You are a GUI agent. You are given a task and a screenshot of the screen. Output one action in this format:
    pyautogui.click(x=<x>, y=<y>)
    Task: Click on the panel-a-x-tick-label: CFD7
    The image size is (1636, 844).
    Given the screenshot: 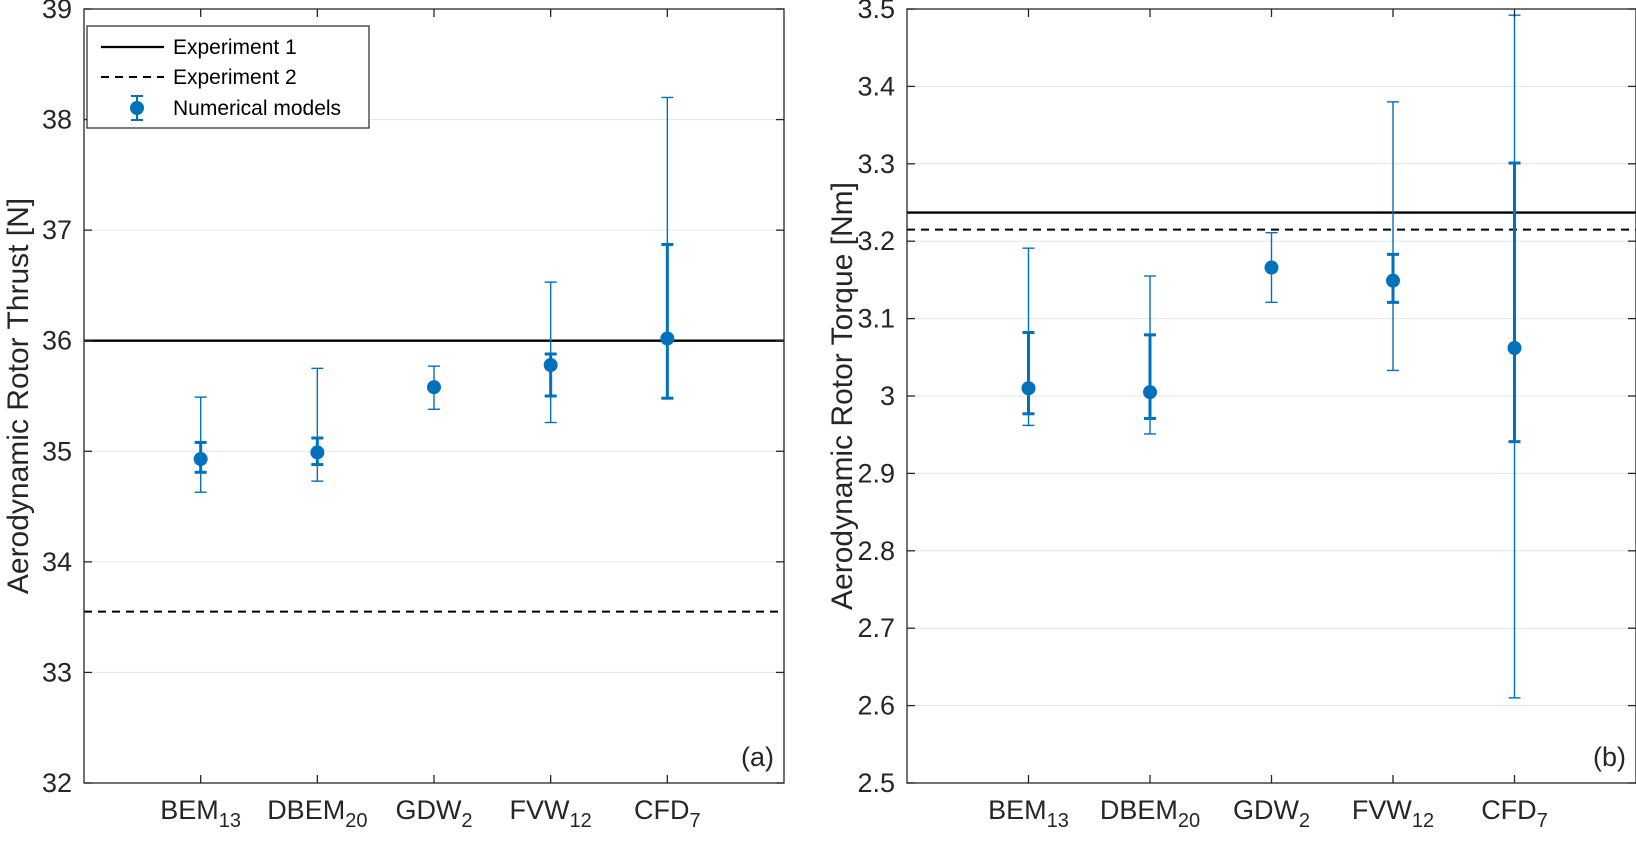 What is the action you would take?
    pyautogui.click(x=667, y=813)
    